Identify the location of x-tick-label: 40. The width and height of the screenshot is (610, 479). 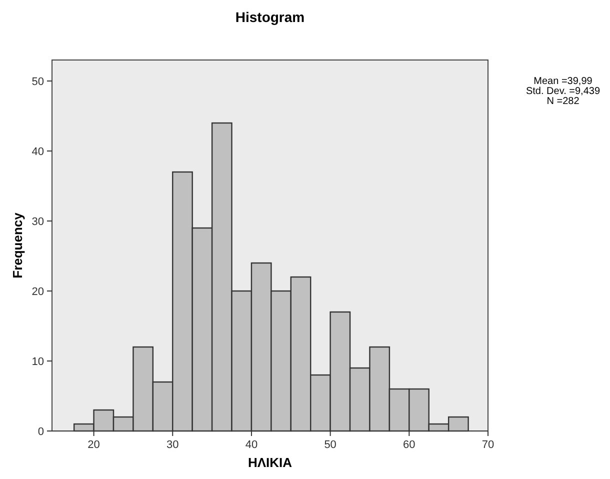
(251, 445).